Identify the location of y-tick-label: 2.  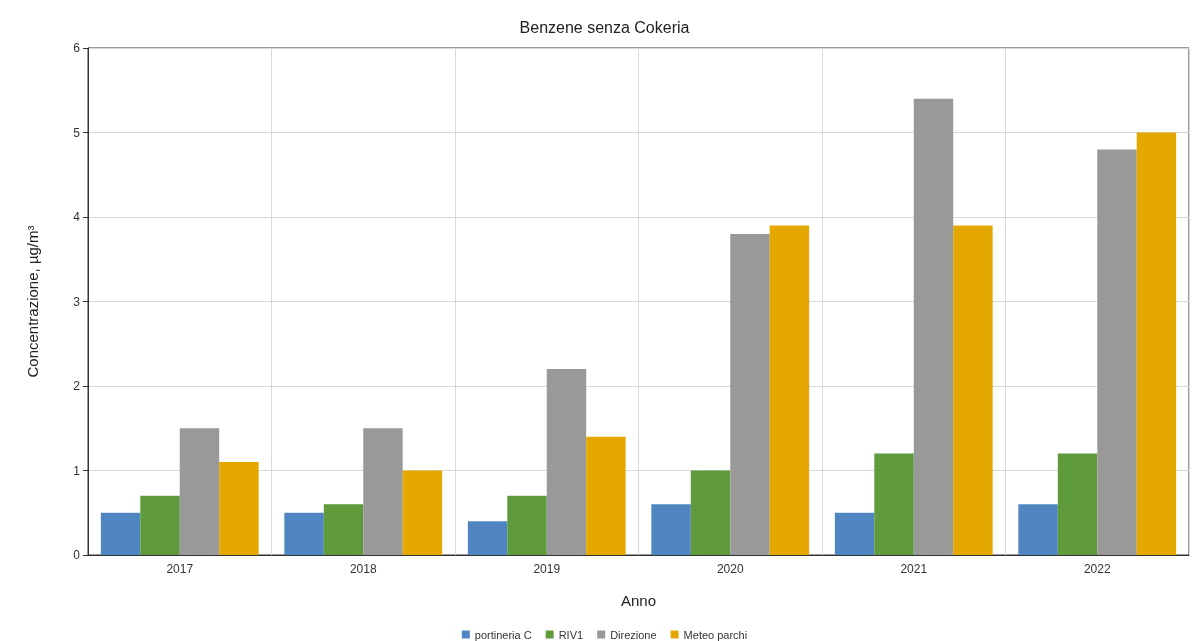
(77, 386).